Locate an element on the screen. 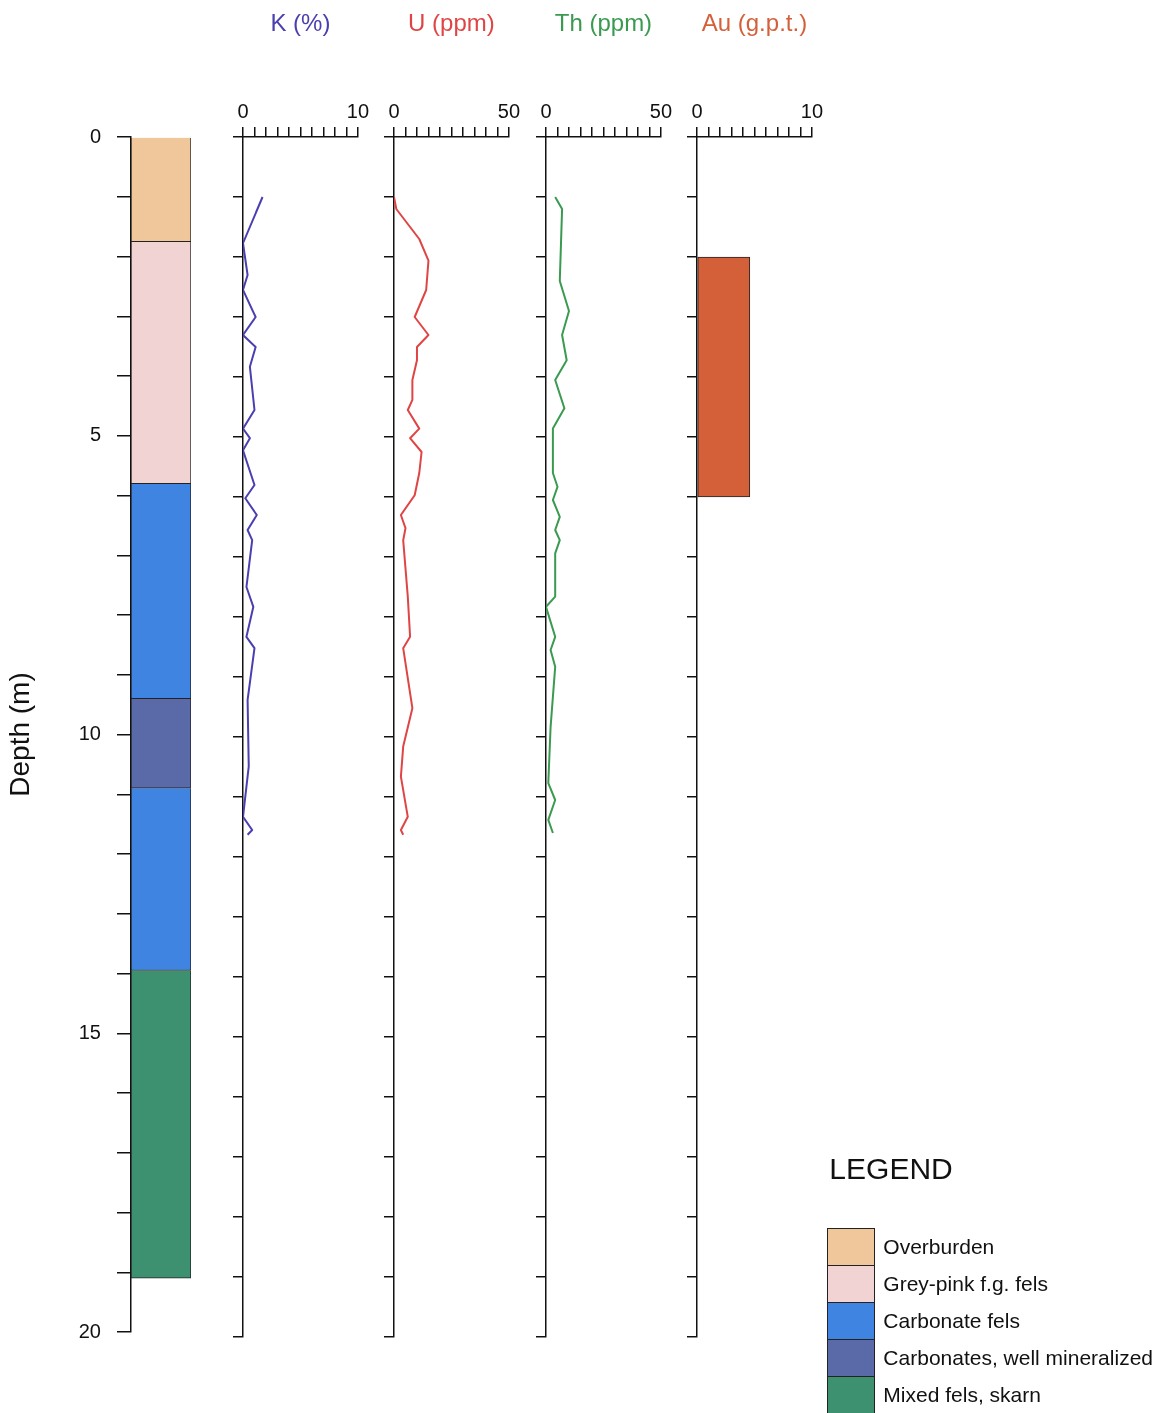 This screenshot has width=1157, height=1413. x-axis-title: Th (ppm) is located at coordinates (603, 23).